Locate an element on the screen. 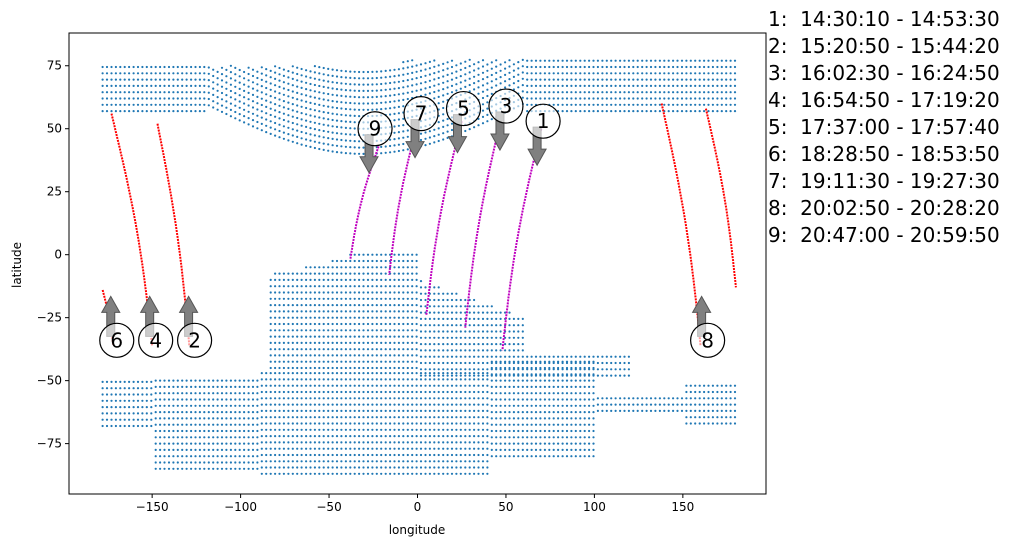  marker-label: 5 is located at coordinates (463, 109).